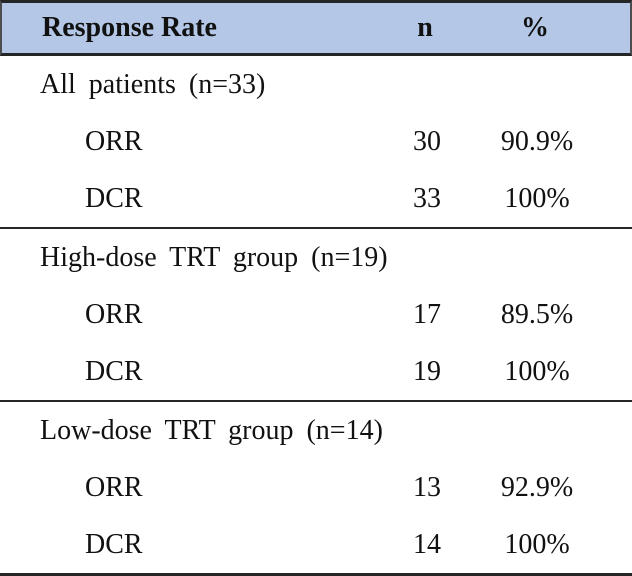 The image size is (632, 576). Describe the element at coordinates (427, 544) in the screenshot. I see `cell-n: 14` at that location.